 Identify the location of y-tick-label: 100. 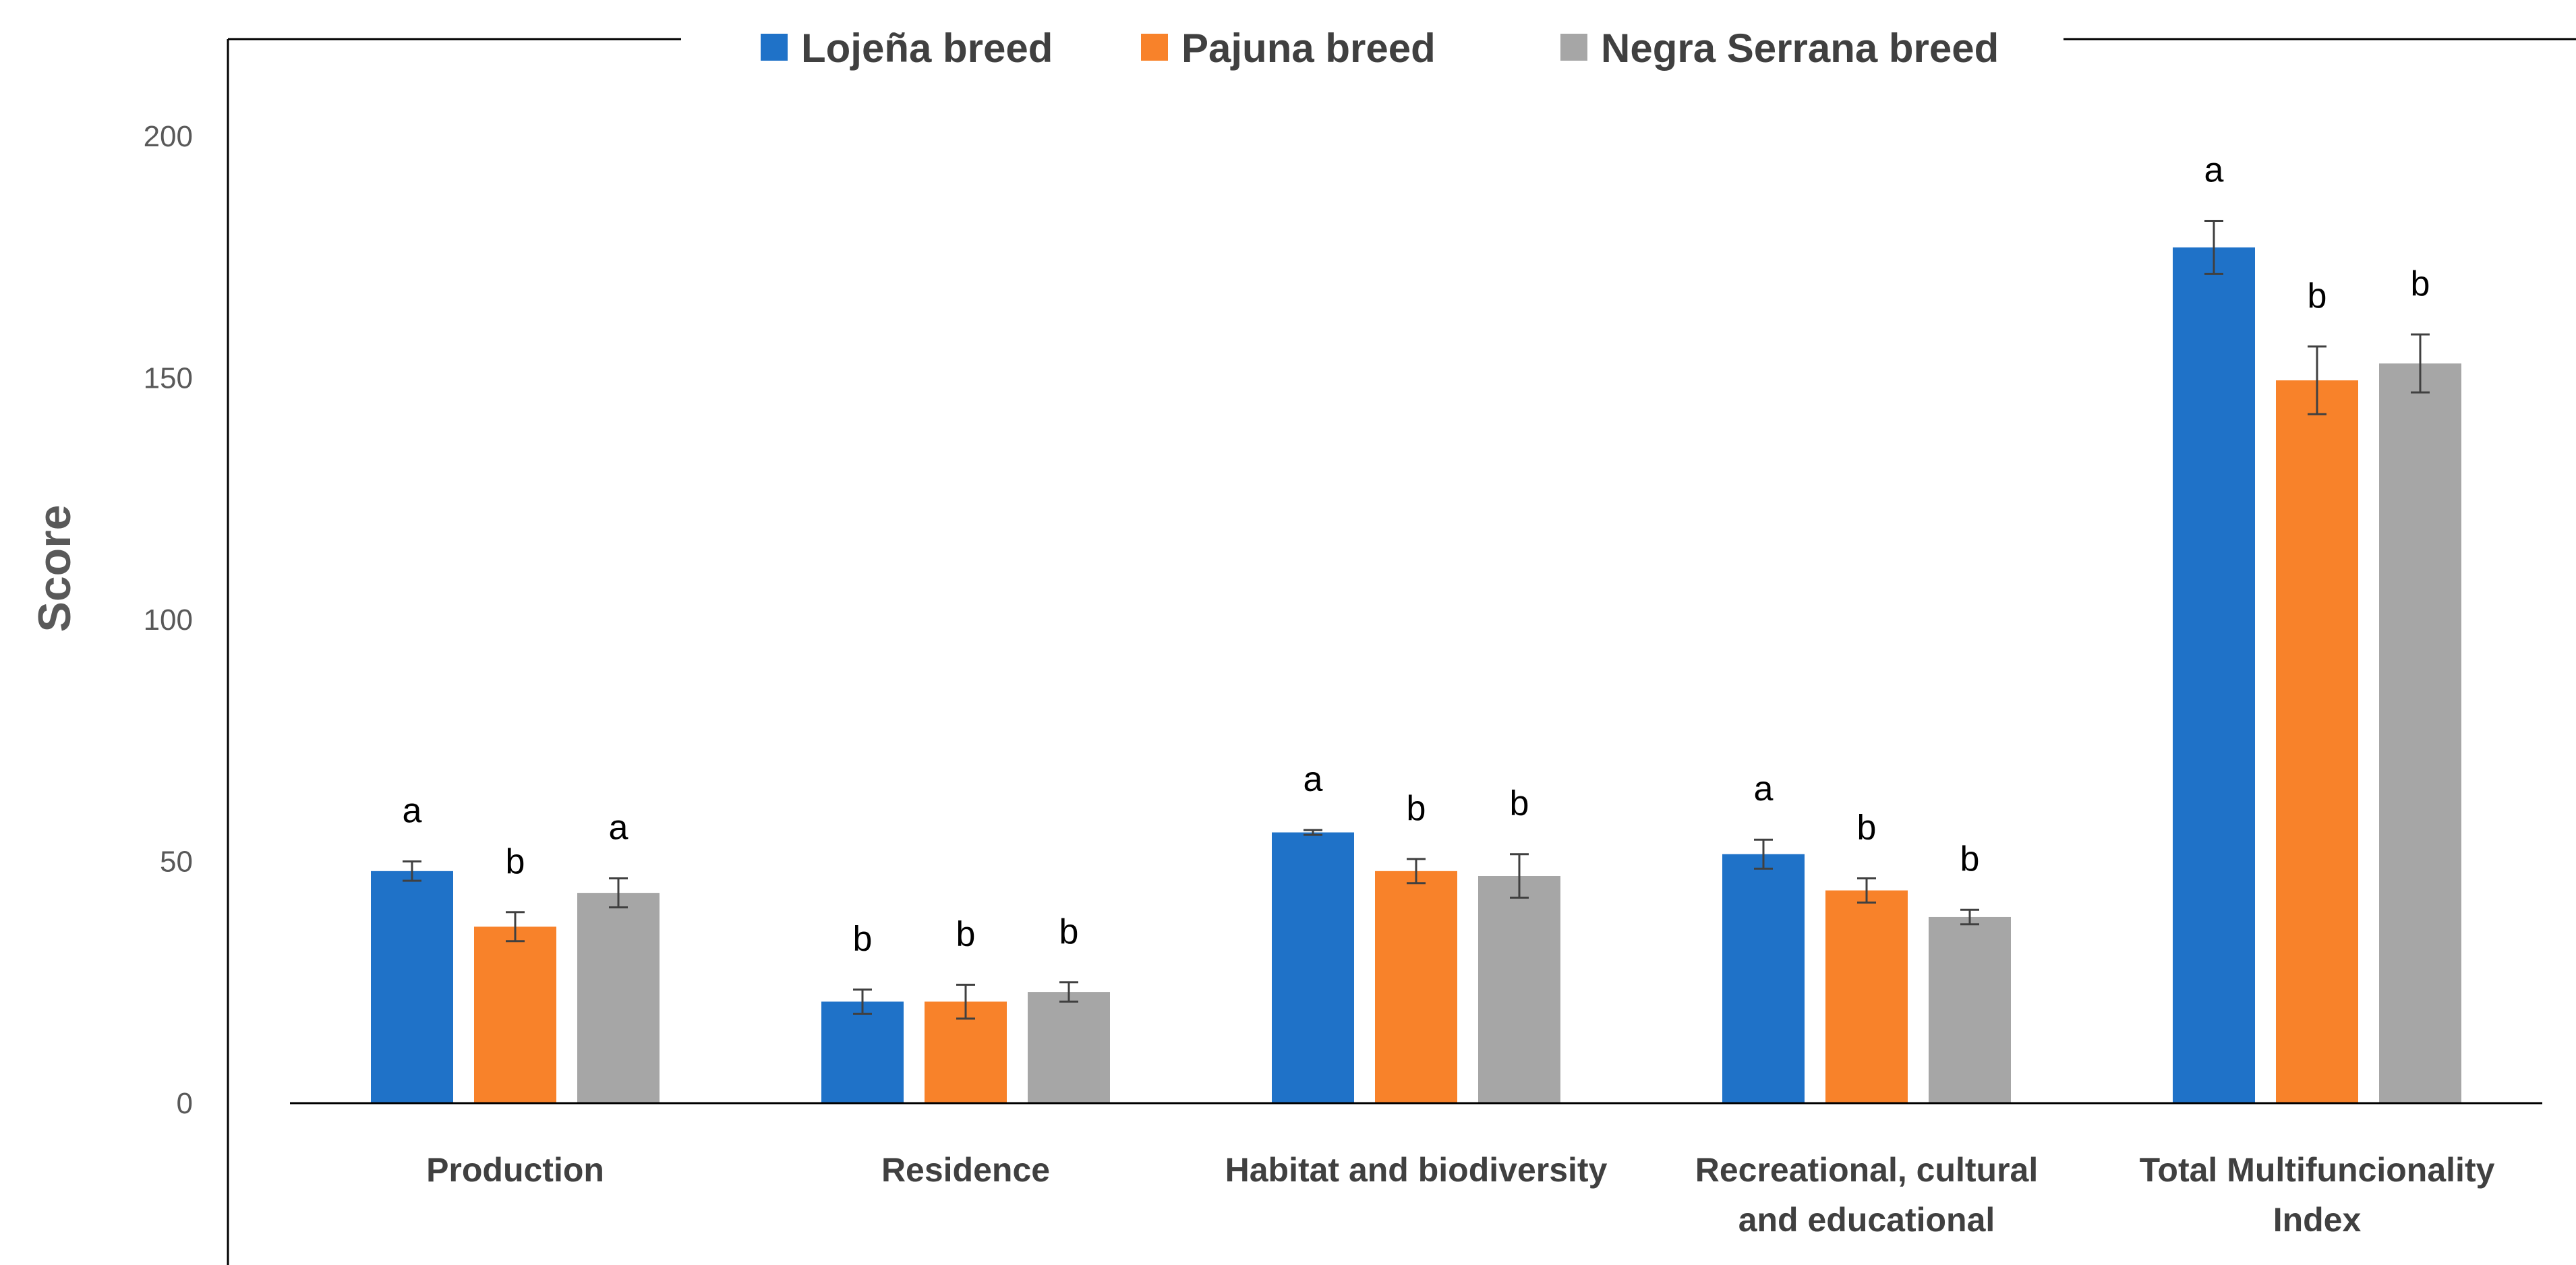
(169, 621).